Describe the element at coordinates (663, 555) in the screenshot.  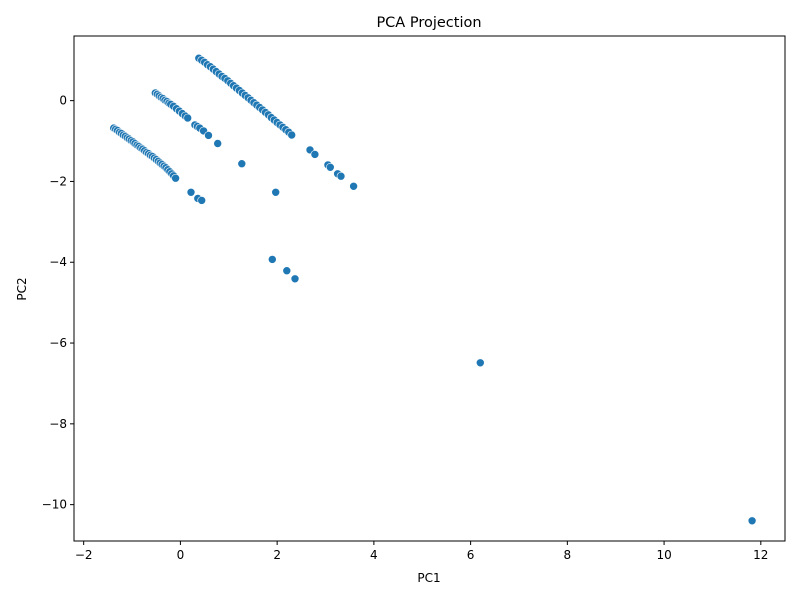
I see `x-tick-label: 10` at that location.